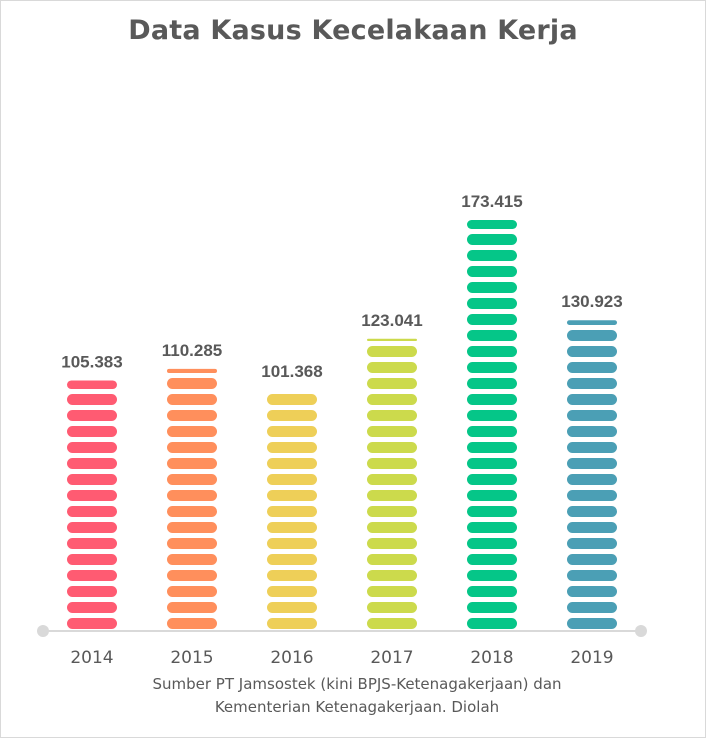  What do you see at coordinates (291, 371) in the screenshot?
I see `data-label-2016: 101.368` at bounding box center [291, 371].